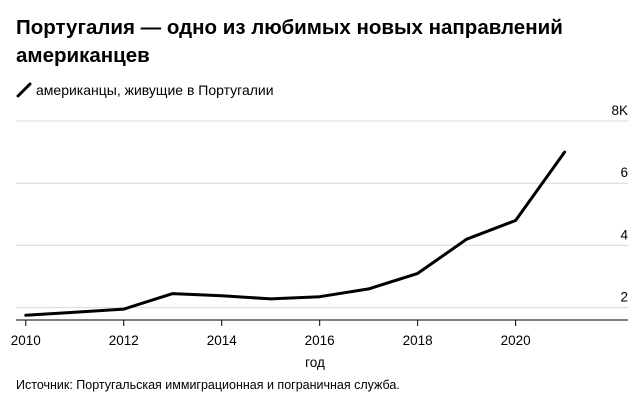 The width and height of the screenshot is (638, 416). What do you see at coordinates (222, 340) in the screenshot?
I see `x-tick-label: 2014` at bounding box center [222, 340].